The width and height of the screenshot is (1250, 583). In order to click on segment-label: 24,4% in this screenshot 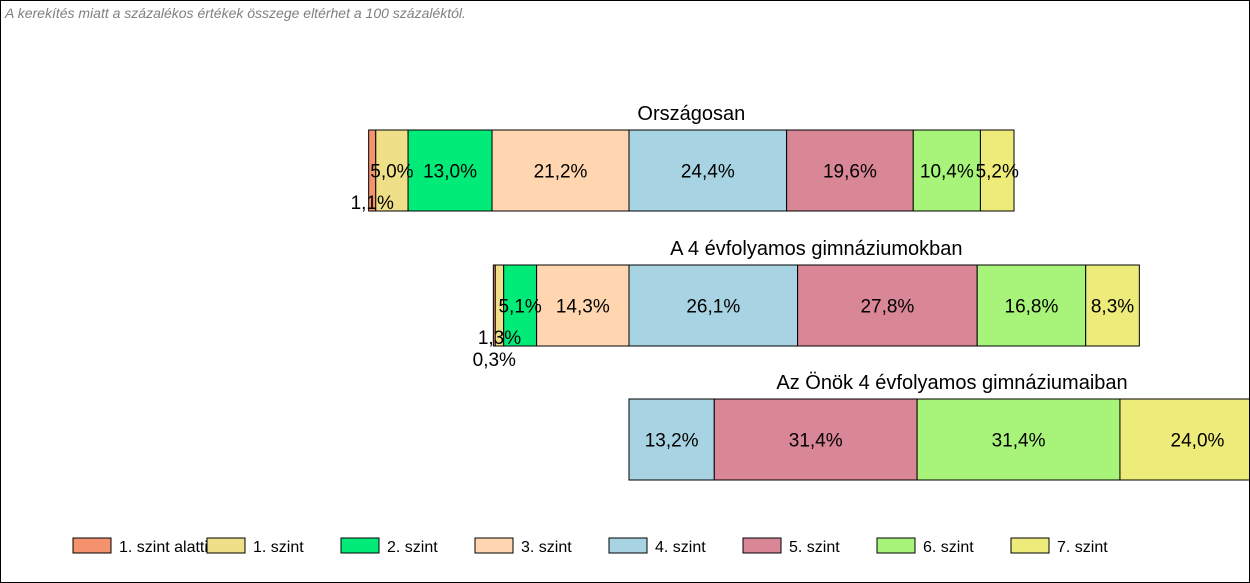, I will do `click(708, 172)`.